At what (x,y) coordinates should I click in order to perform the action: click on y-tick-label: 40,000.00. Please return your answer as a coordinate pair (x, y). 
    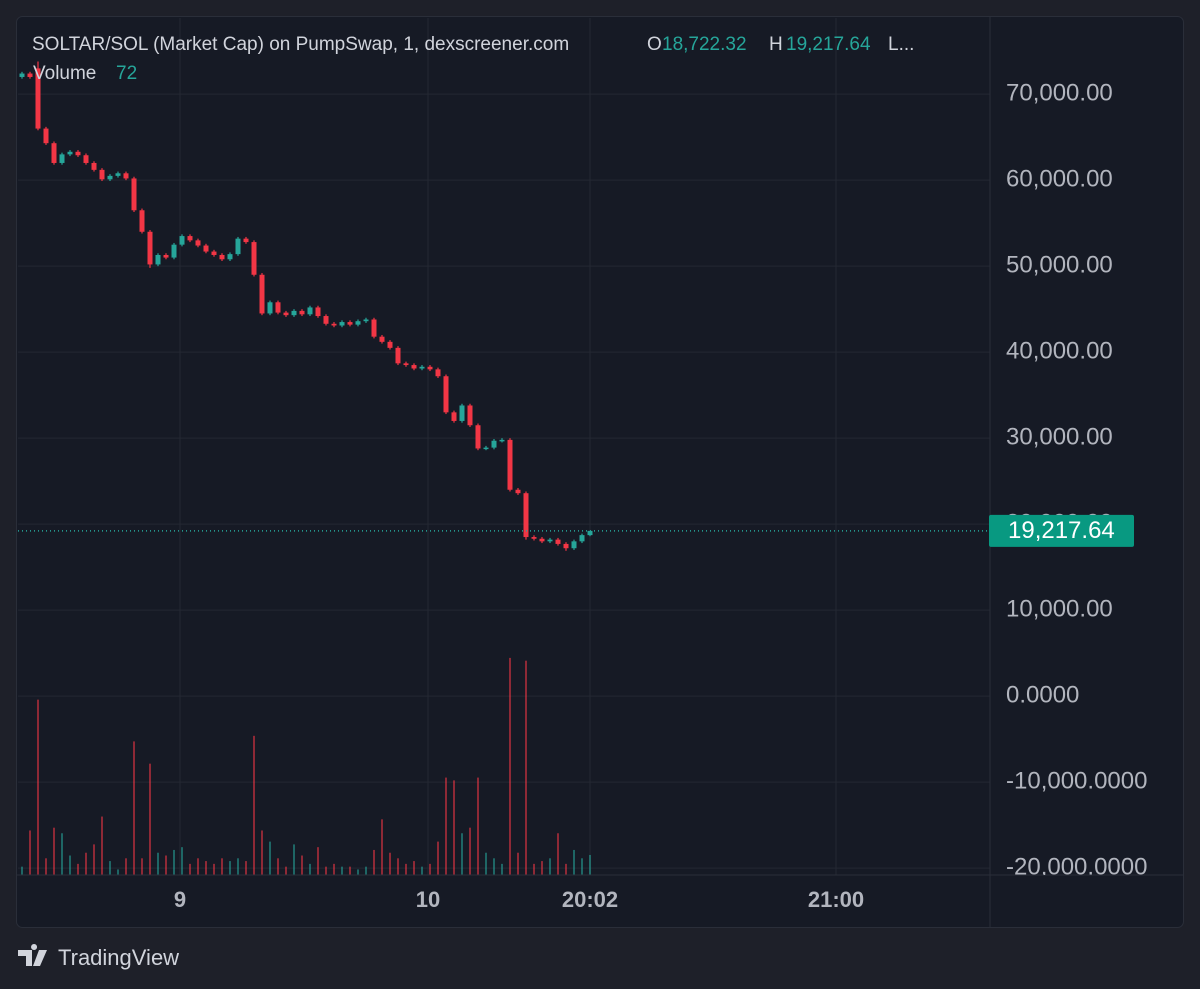
    Looking at the image, I should click on (1059, 351).